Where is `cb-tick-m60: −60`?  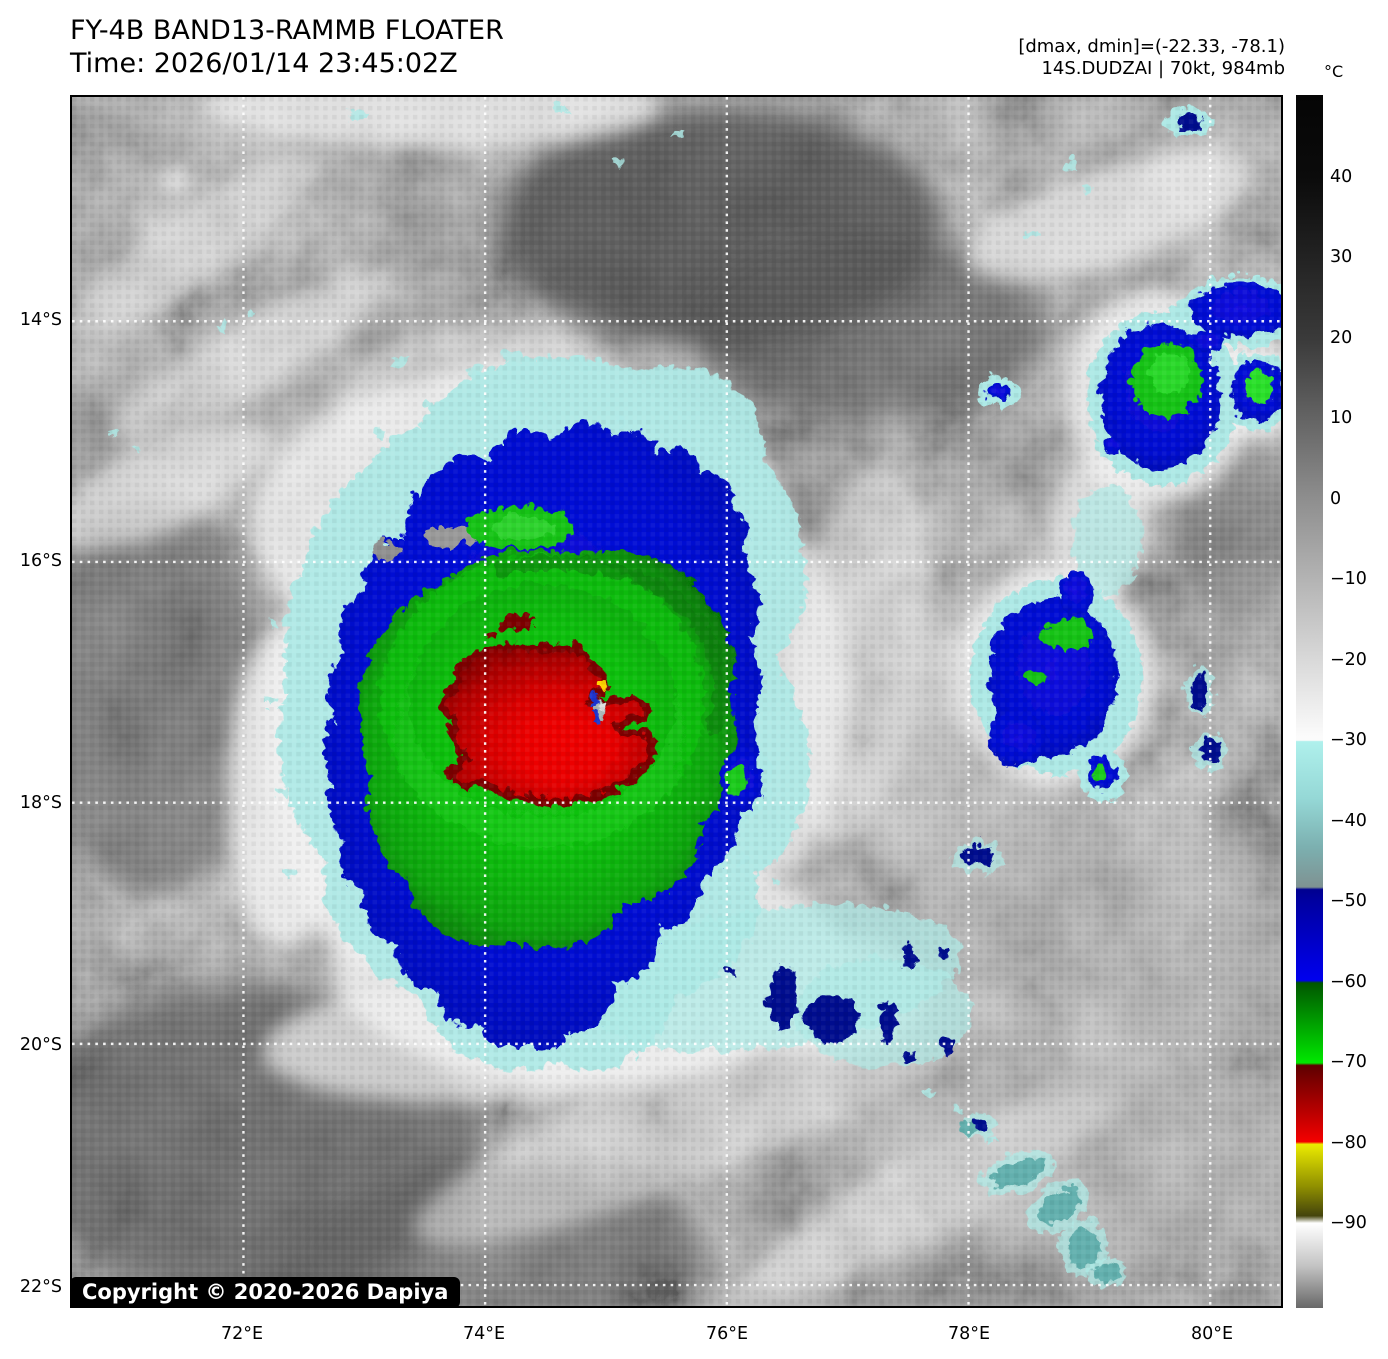 cb-tick-m60: −60 is located at coordinates (1348, 982).